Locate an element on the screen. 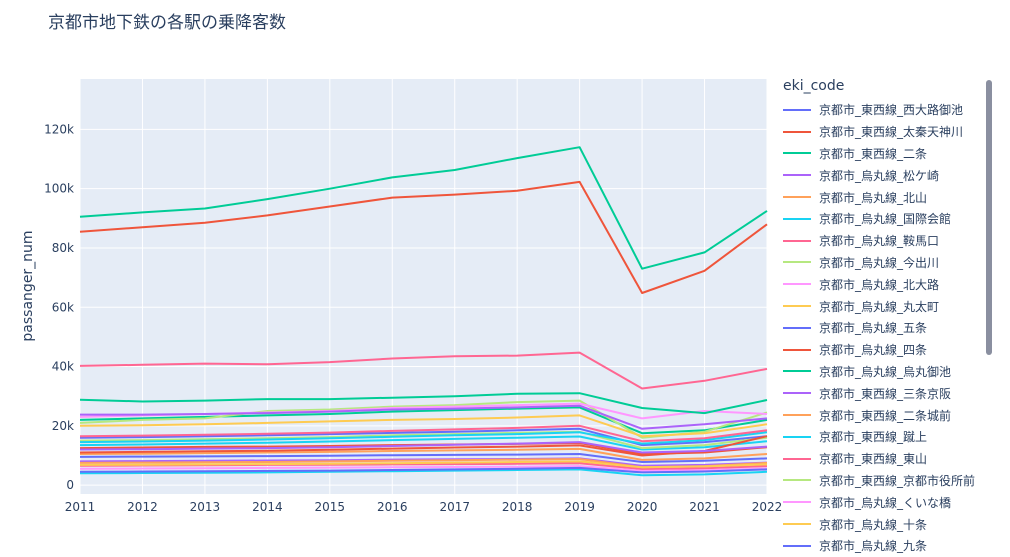 This screenshot has width=1010, height=557. x-tick-label: 2017 is located at coordinates (454, 507).